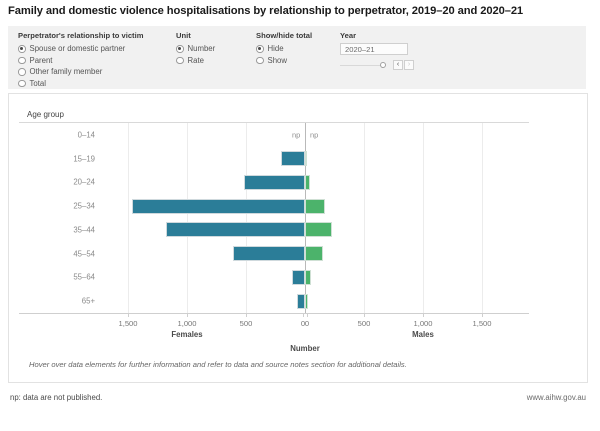 Image resolution: width=600 pixels, height=431 pixels. I want to click on filter-label-relationship: Perpetrator's relationship to victim, so click(81, 35).